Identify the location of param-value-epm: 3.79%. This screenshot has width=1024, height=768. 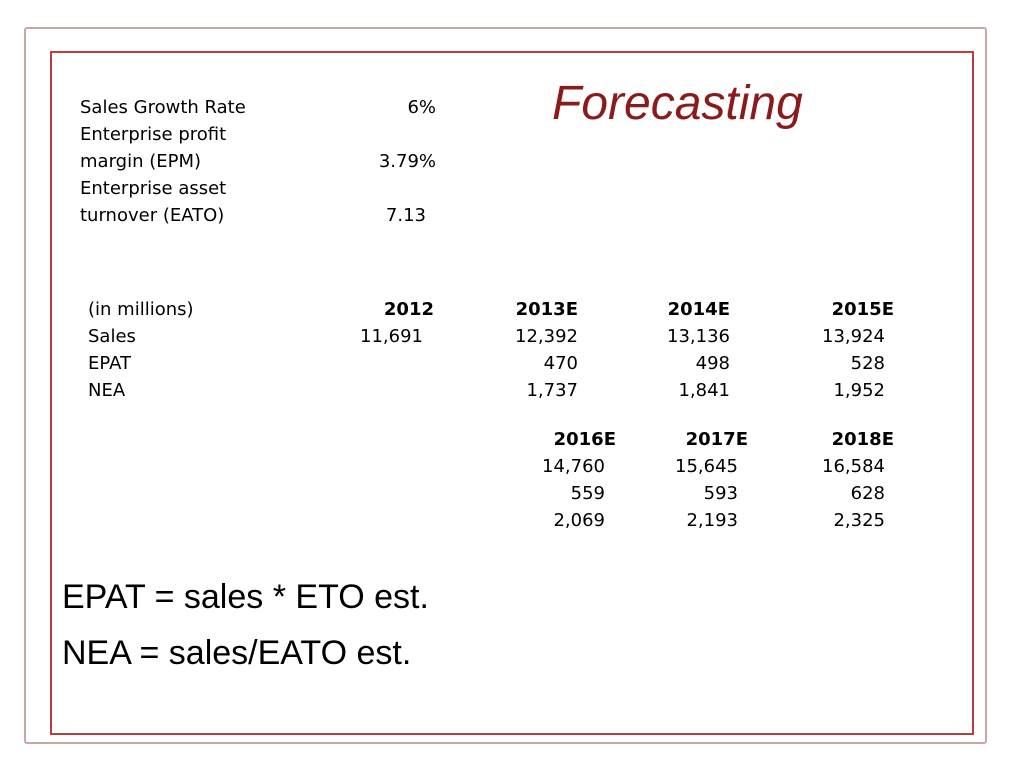
(407, 161).